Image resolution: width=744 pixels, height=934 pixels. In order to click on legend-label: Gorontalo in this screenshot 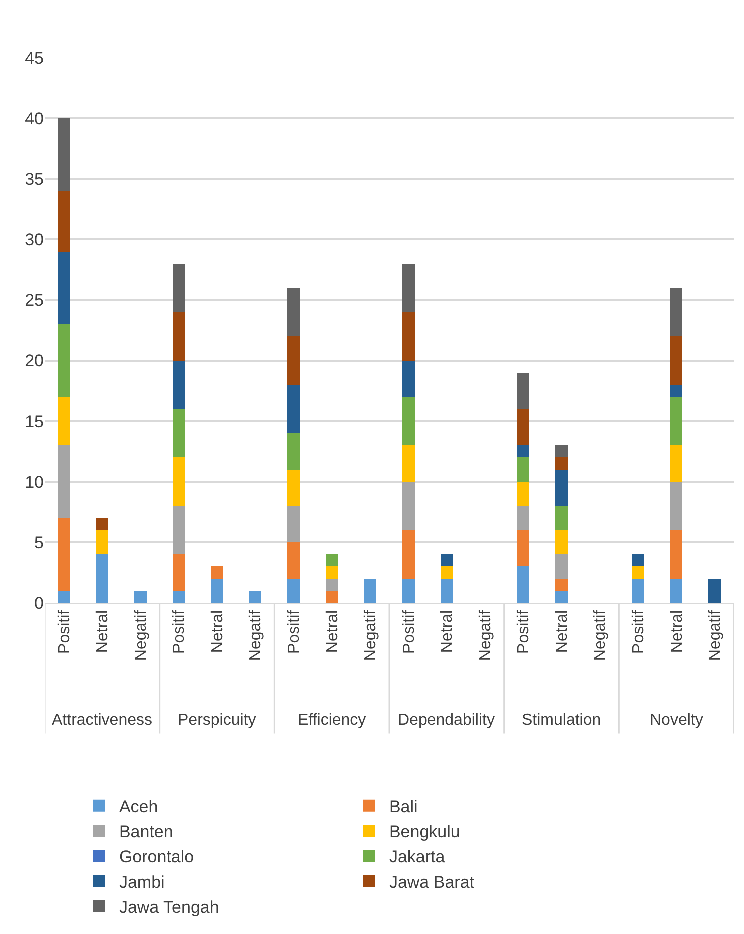, I will do `click(156, 857)`.